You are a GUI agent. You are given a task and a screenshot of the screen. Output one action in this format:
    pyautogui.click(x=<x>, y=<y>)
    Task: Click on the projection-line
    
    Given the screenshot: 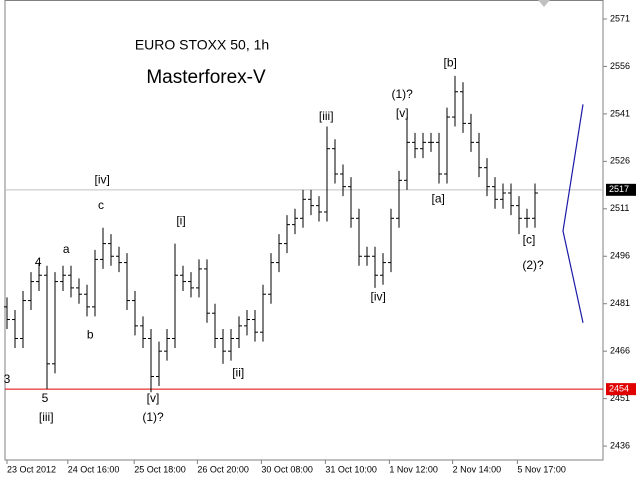 What is the action you would take?
    pyautogui.click(x=573, y=213)
    